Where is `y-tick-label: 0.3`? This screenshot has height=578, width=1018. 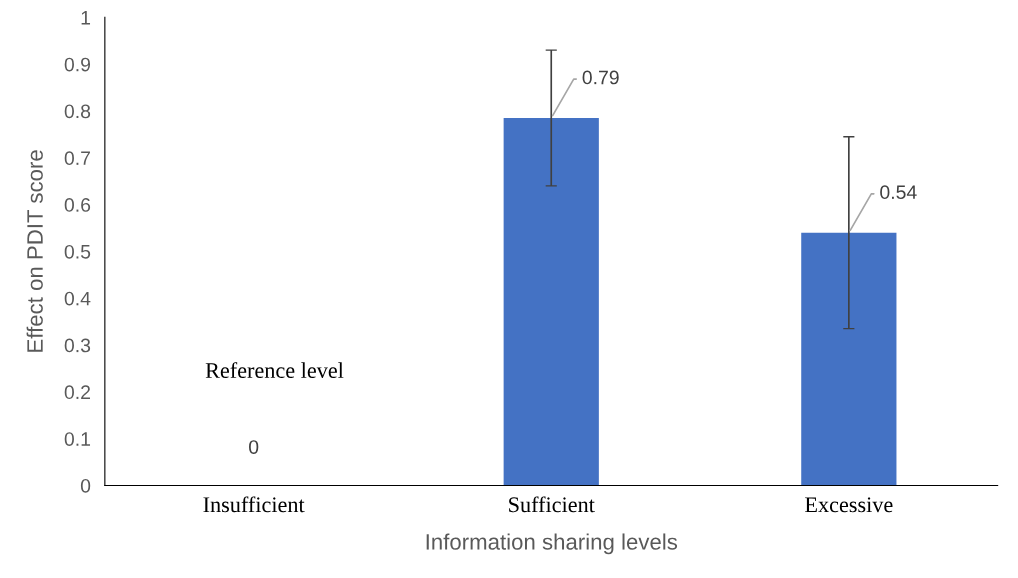
y-tick-label: 0.3 is located at coordinates (77, 345).